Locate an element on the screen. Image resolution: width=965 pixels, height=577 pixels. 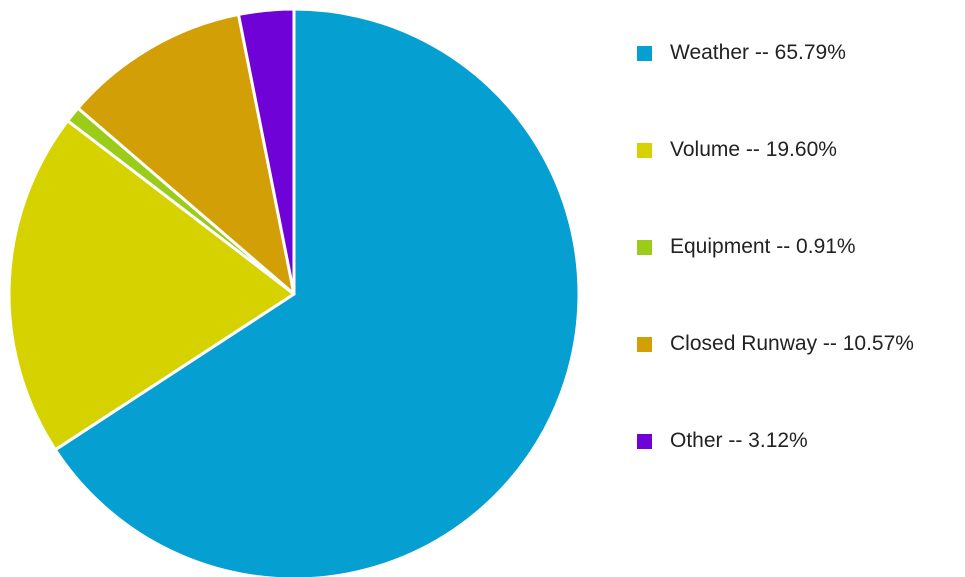
legend-label-equipment: Equipment -- 0.91% is located at coordinates (763, 246).